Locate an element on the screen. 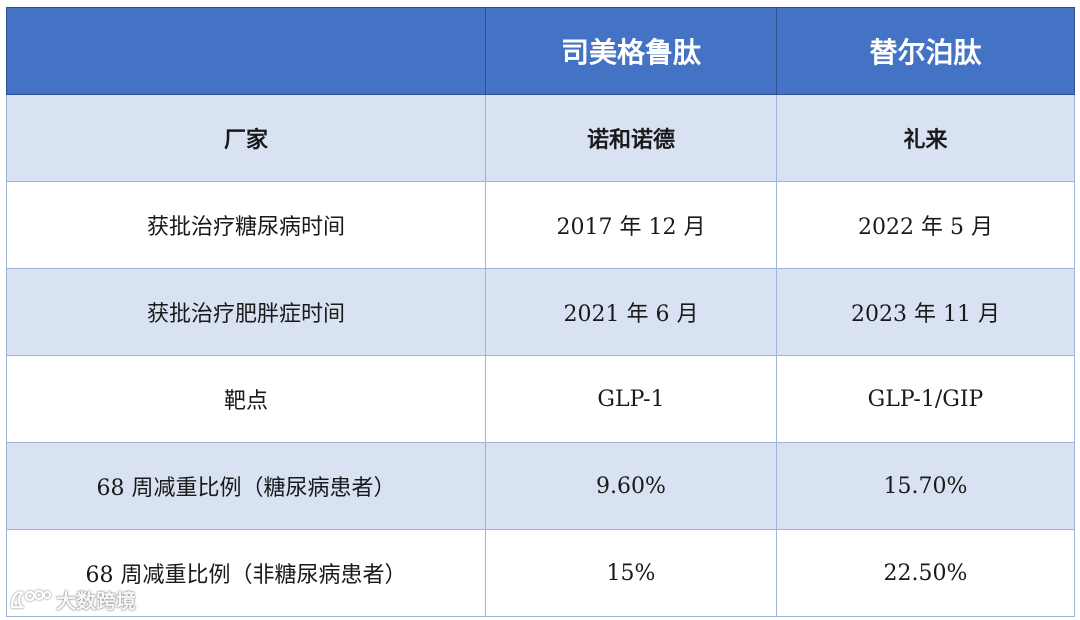 This screenshot has height=620, width=1080. cell-tirzepatide: 22.50% is located at coordinates (925, 573).